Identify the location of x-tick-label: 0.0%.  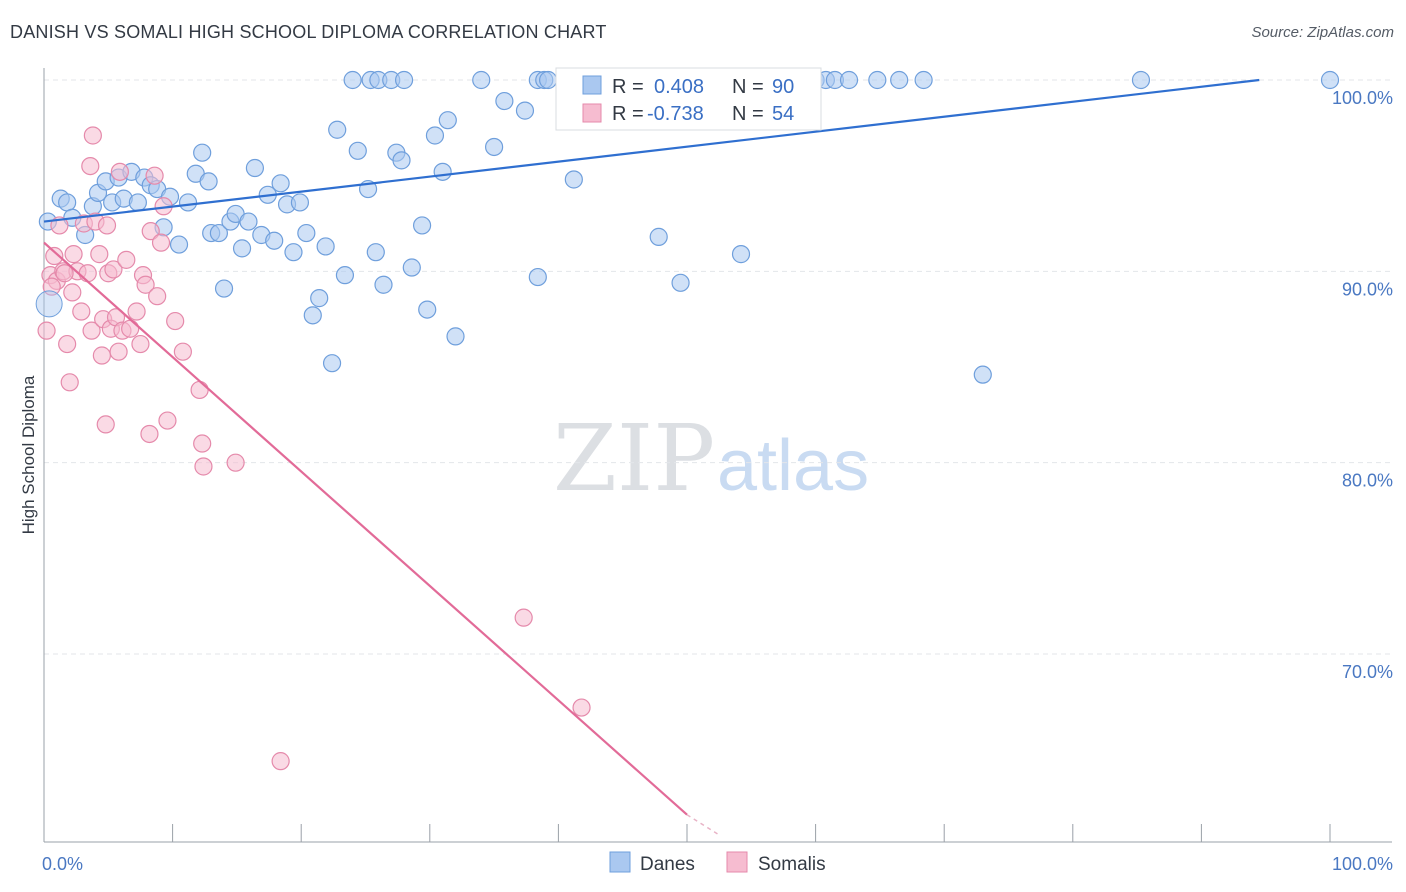
(62, 864).